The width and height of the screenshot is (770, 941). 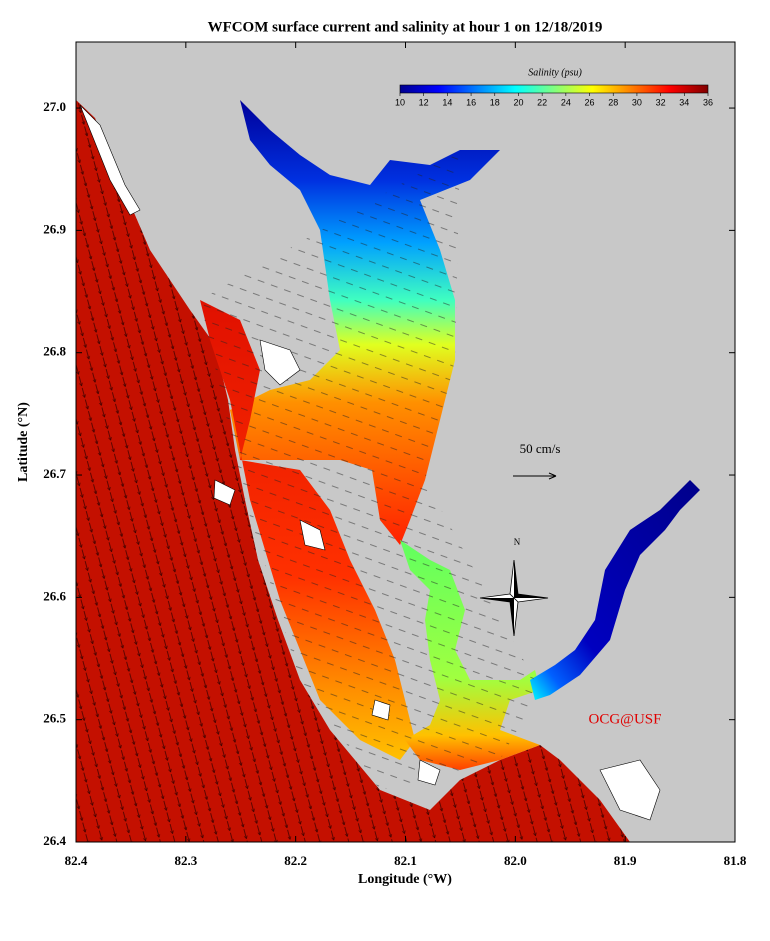 I want to click on y-tick-label: 26.6, so click(x=54, y=595).